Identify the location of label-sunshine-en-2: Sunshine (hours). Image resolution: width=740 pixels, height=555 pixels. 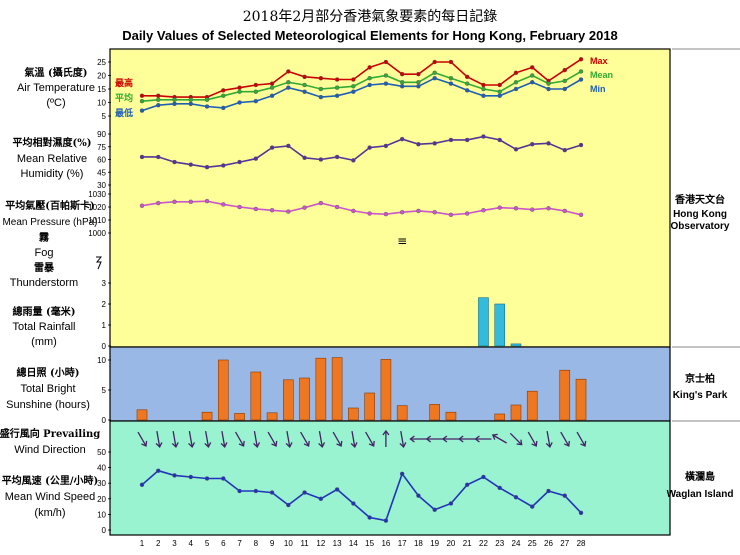
(48, 405).